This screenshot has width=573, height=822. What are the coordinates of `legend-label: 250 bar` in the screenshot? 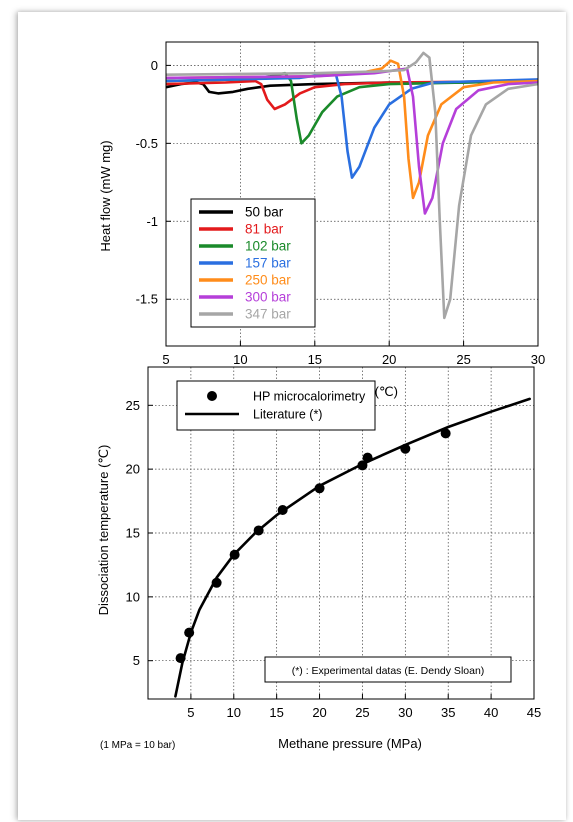 It's located at (268, 280).